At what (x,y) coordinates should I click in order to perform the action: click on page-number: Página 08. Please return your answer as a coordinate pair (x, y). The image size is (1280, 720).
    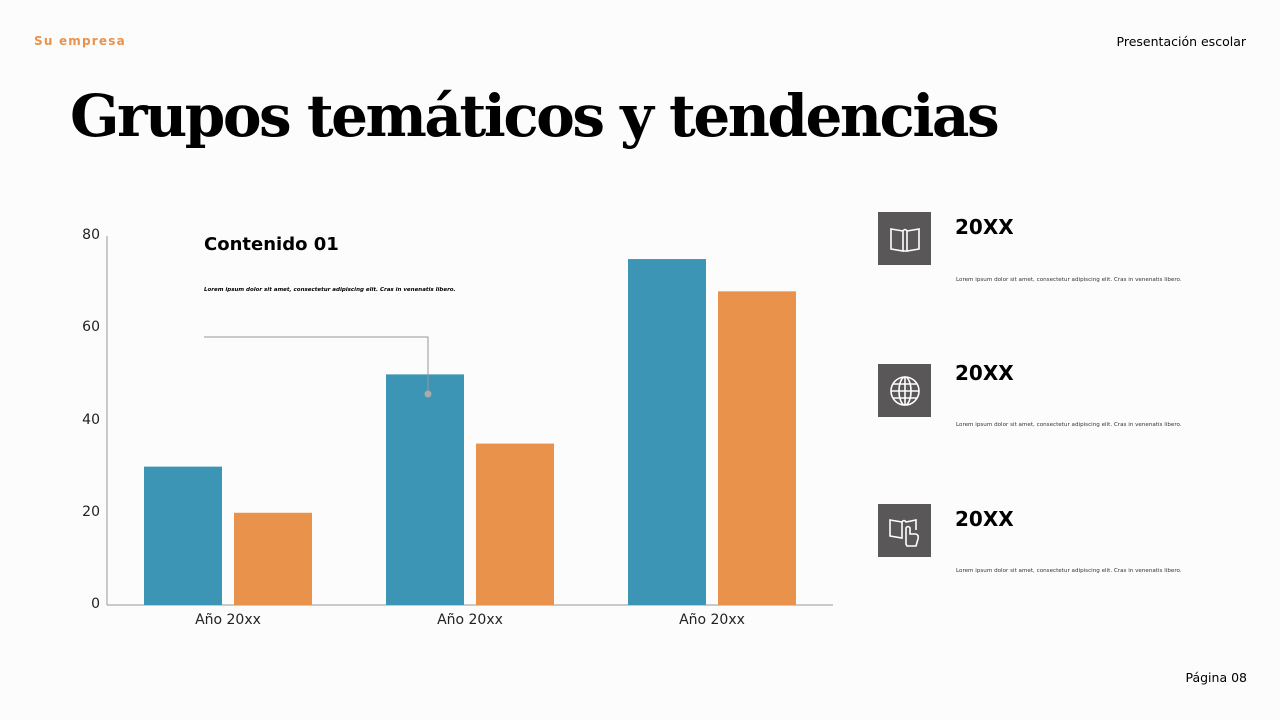
    Looking at the image, I should click on (1216, 677).